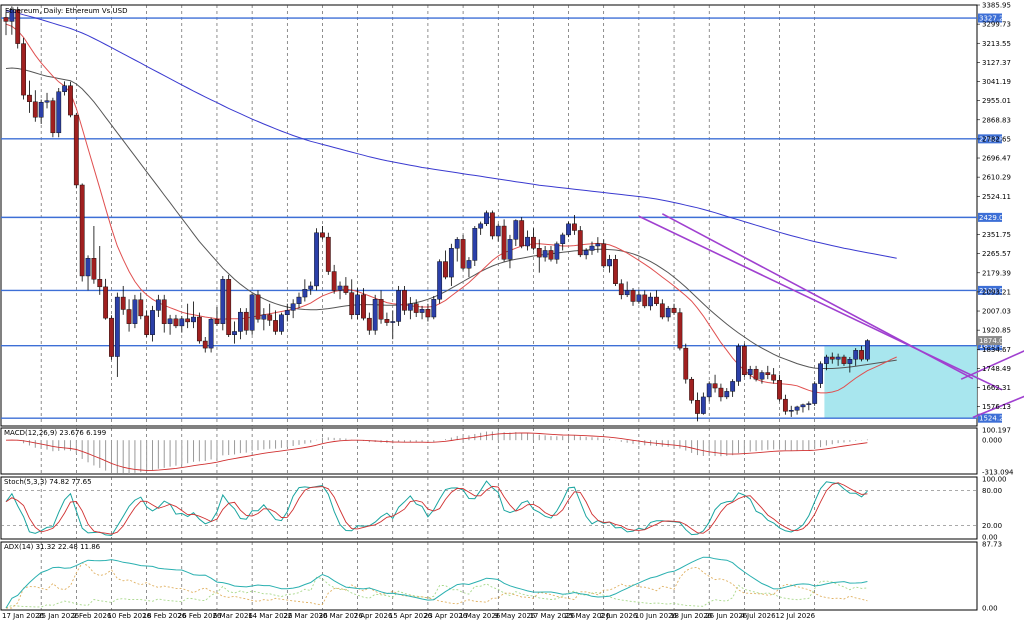  I want to click on y-tick-label: 1834.67, so click(996, 350).